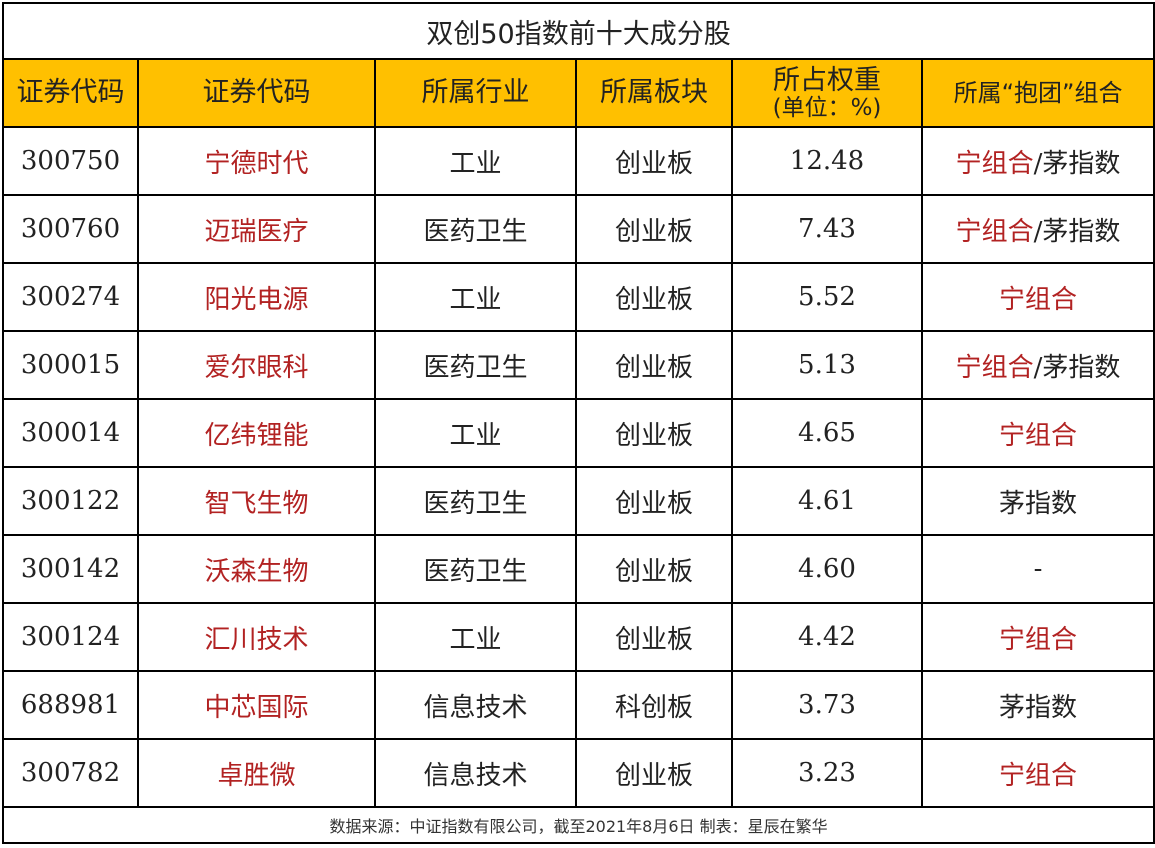 The width and height of the screenshot is (1155, 848). I want to click on weight-cell: 12.48, so click(827, 161).